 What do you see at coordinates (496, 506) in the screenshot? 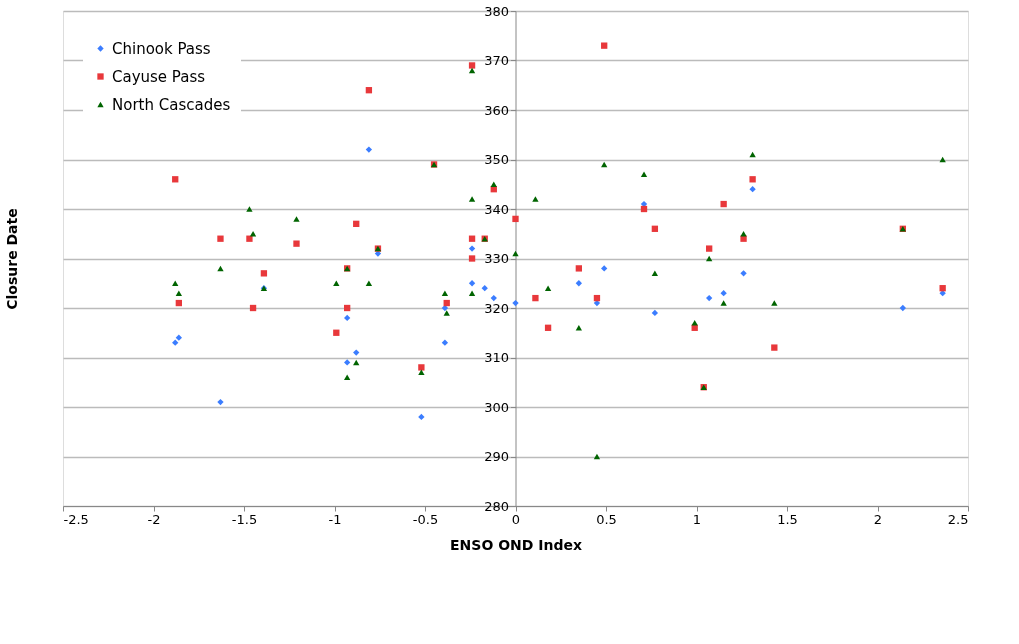
I see `y-tick-label: 280` at bounding box center [496, 506].